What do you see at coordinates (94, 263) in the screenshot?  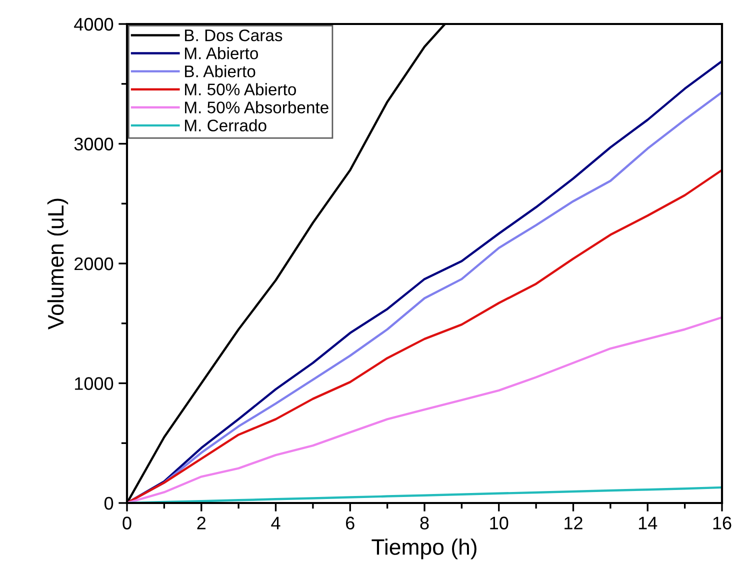 I see `y-tick-label: 2000` at bounding box center [94, 263].